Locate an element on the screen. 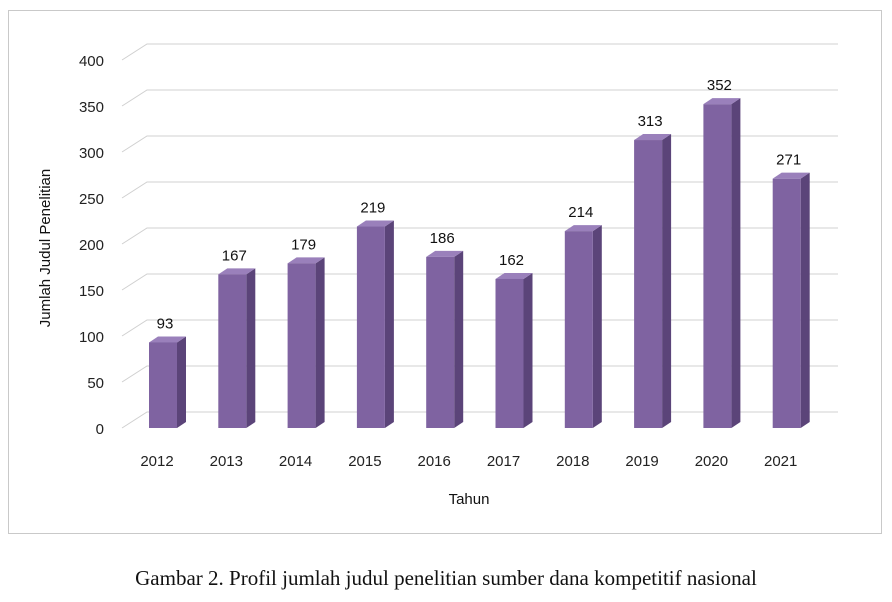 The height and width of the screenshot is (602, 892). x-tick-label: 2016 is located at coordinates (434, 461).